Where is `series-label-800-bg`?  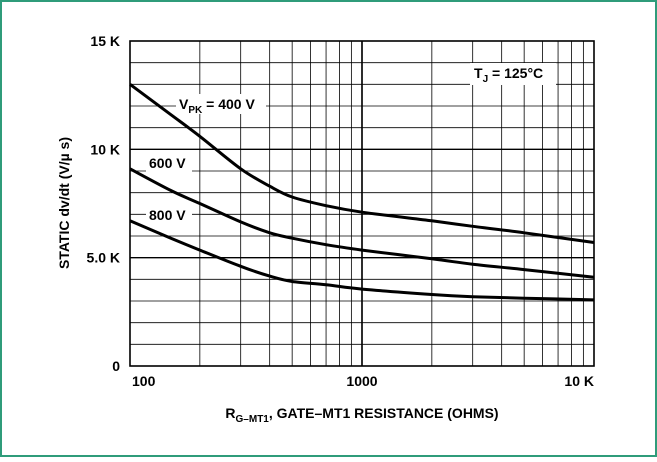 series-label-800-bg is located at coordinates (169, 215).